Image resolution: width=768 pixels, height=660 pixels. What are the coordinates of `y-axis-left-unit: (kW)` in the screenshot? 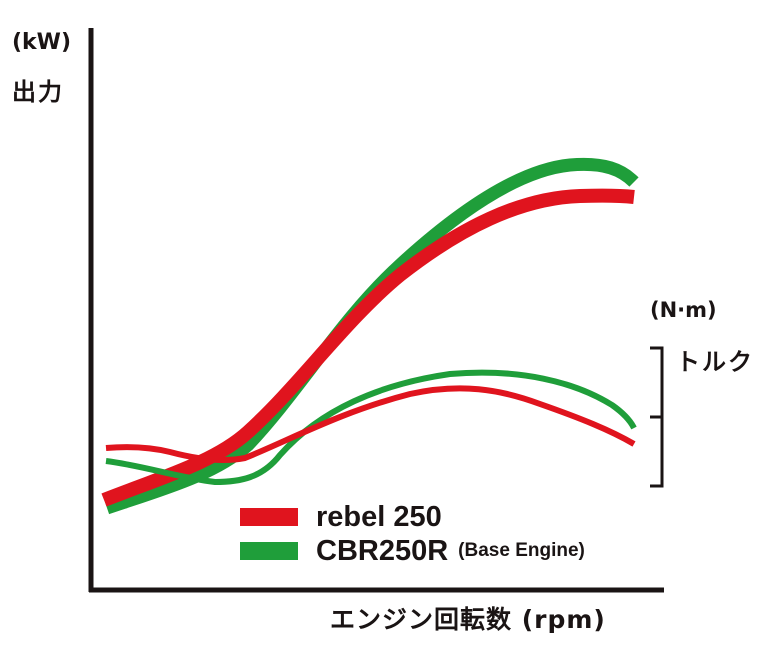 It's located at (42, 42).